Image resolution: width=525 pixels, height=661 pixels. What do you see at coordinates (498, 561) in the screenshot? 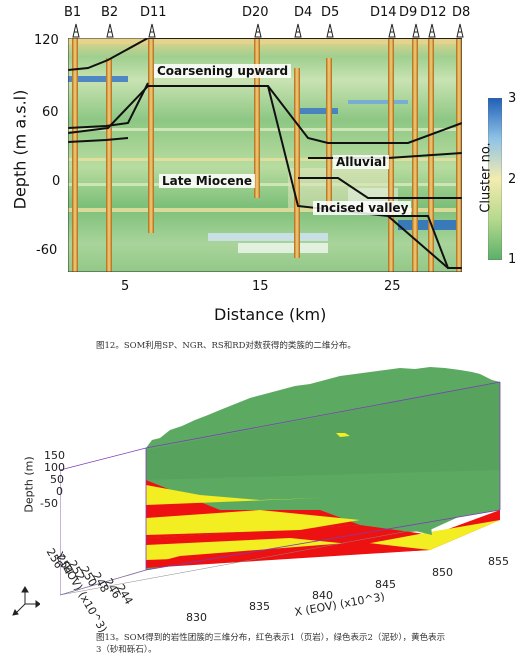
I see `x-tick-855: 855` at bounding box center [498, 561].